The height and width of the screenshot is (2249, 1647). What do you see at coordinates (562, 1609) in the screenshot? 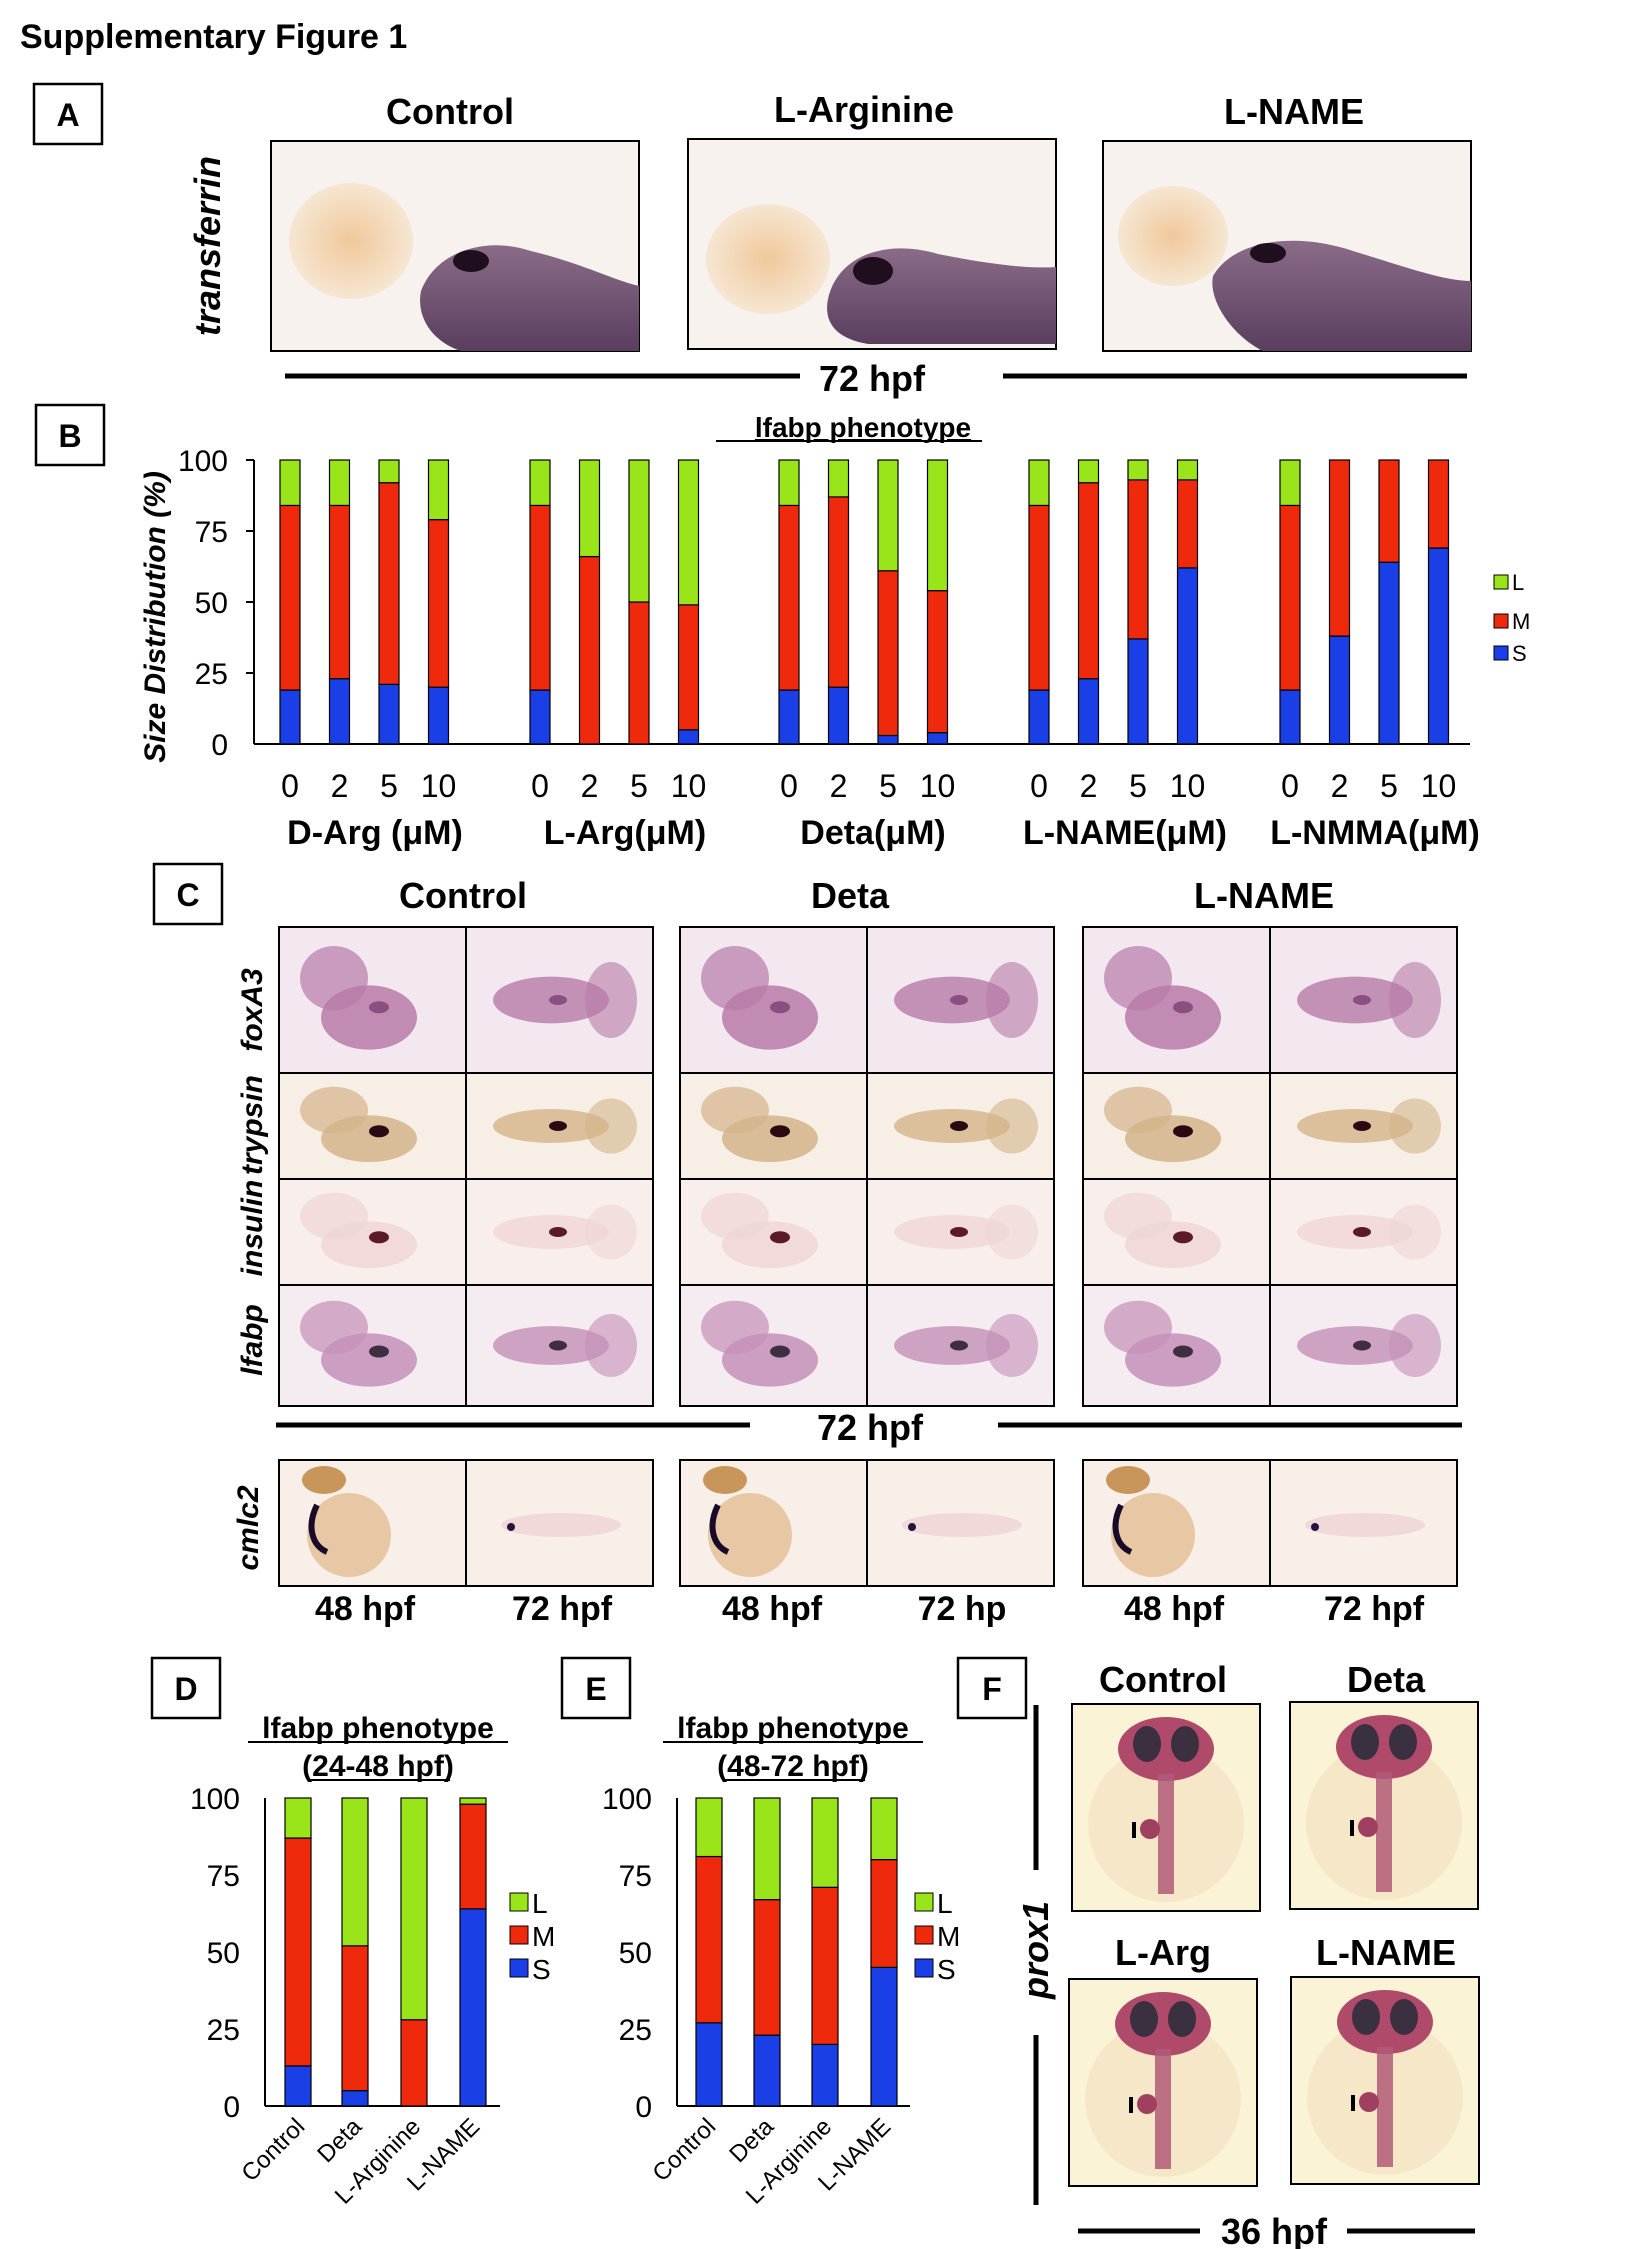
I see `time-label: 72 hpf` at bounding box center [562, 1609].